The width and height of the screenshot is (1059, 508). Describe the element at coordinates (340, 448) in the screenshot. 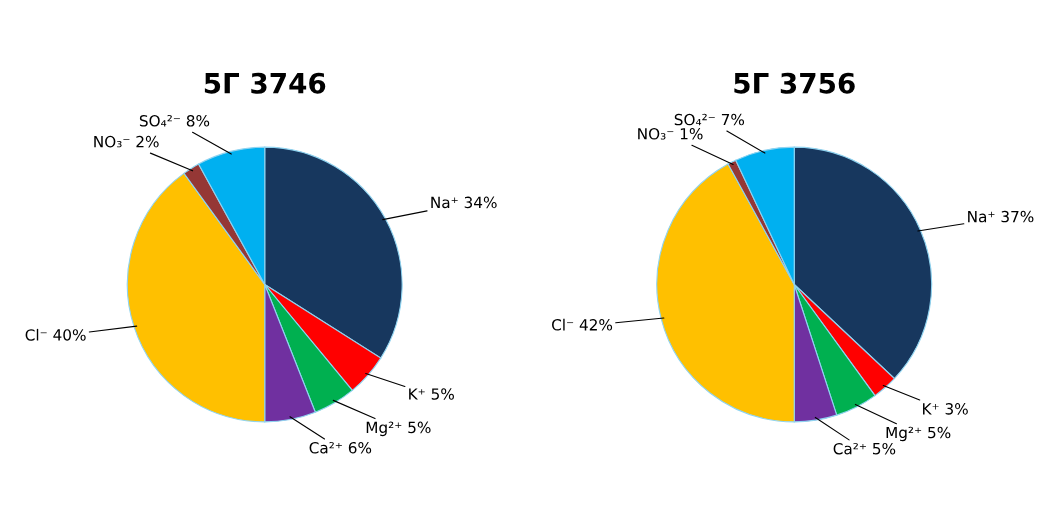

I see `slice-label: Ca²⁺ 6%` at that location.